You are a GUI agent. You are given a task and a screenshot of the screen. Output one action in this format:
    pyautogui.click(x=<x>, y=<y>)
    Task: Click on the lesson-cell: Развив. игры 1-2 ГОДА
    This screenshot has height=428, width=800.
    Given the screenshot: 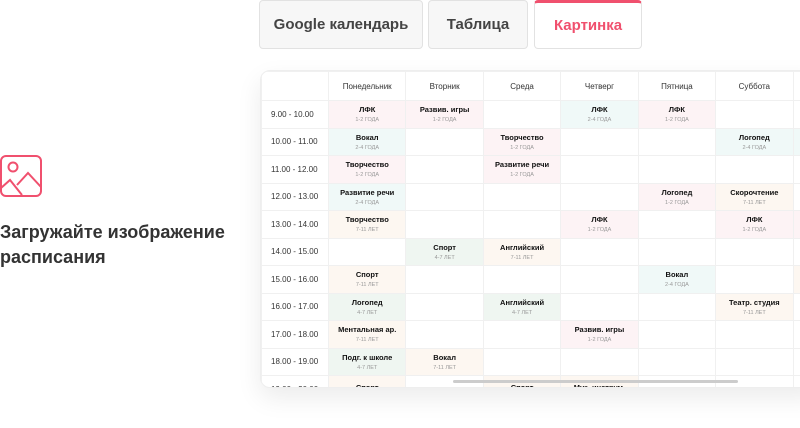 What is the action you would take?
    pyautogui.click(x=444, y=114)
    